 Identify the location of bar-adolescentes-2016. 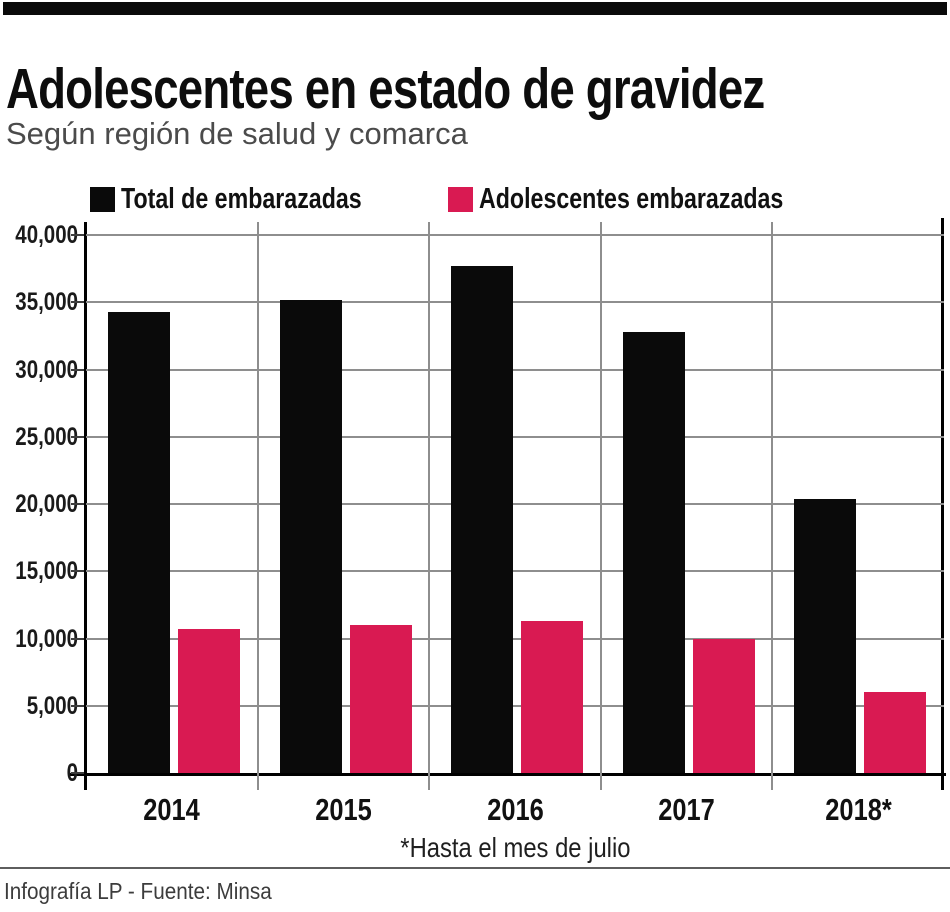
(552, 697).